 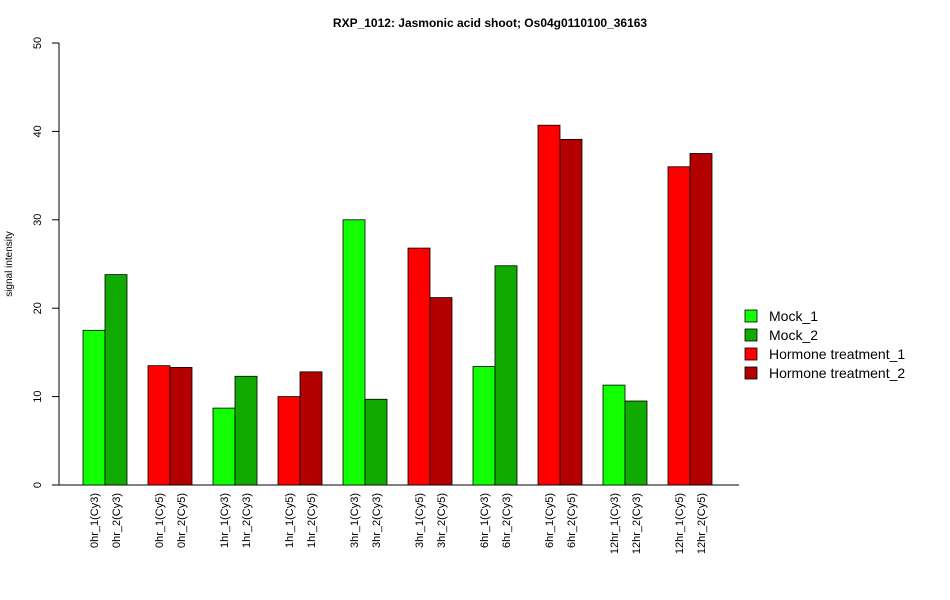 What do you see at coordinates (420, 520) in the screenshot?
I see `x-tick-label: 3hr_1(Cy5)` at bounding box center [420, 520].